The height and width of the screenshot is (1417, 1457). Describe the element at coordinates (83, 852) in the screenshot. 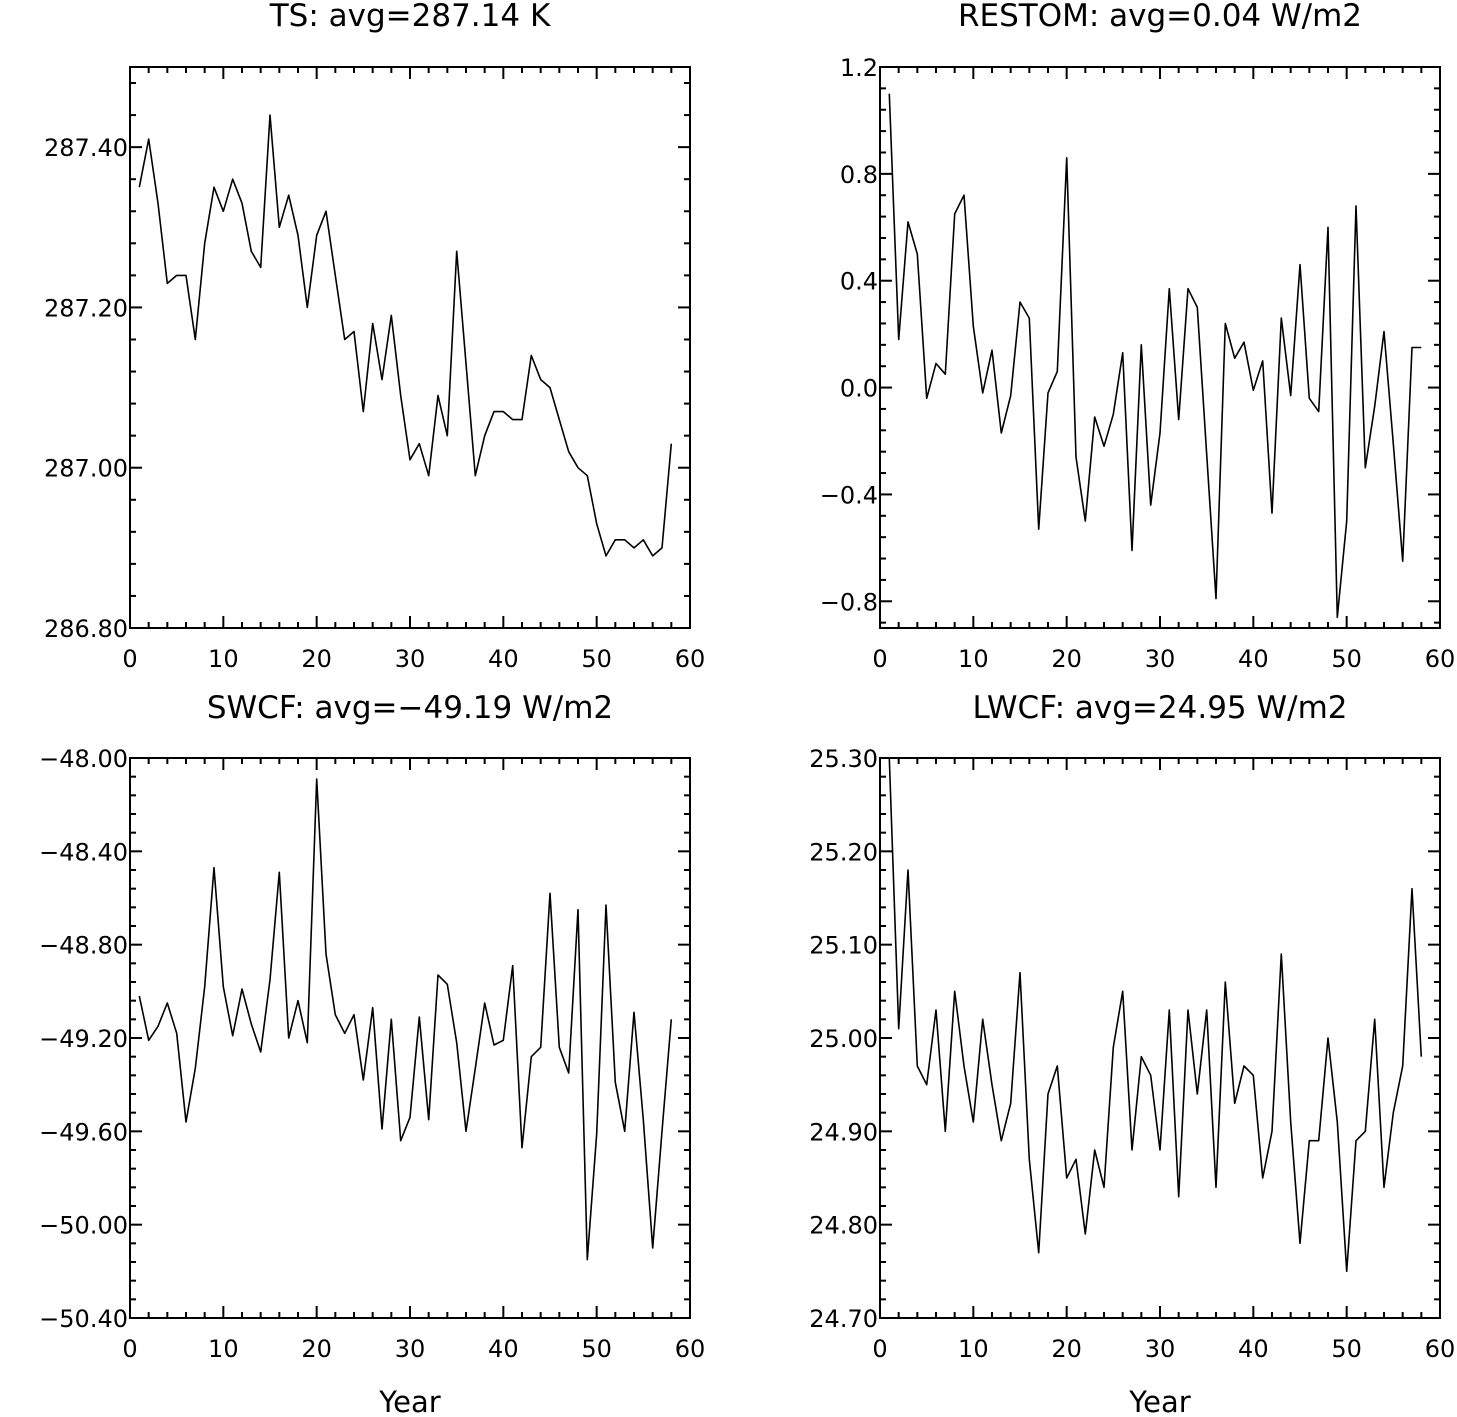

I see `y-tick-label: −48.40` at that location.